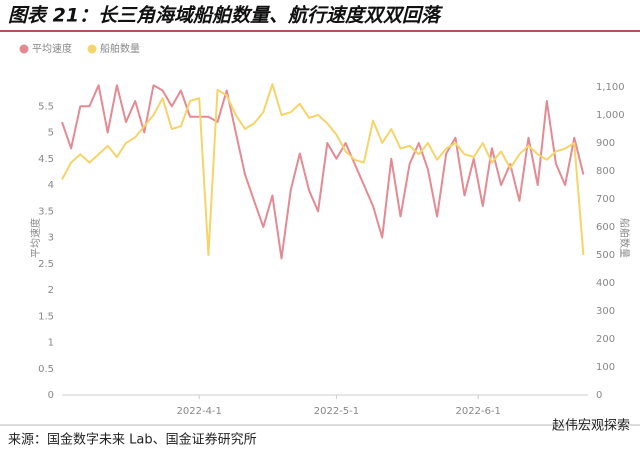 The height and width of the screenshot is (456, 640). I want to click on y-tick-label: 5, so click(51, 133).